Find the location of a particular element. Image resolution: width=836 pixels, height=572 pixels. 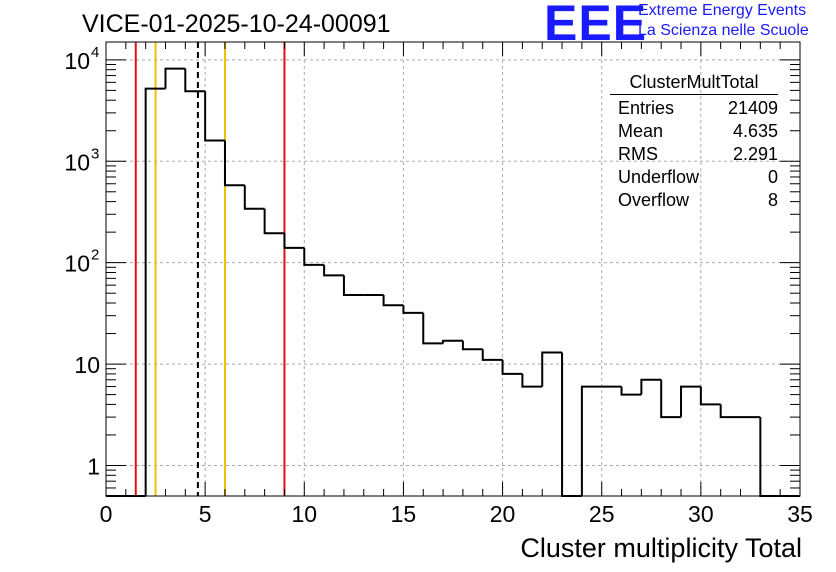

stats-label: Entries is located at coordinates (646, 108).